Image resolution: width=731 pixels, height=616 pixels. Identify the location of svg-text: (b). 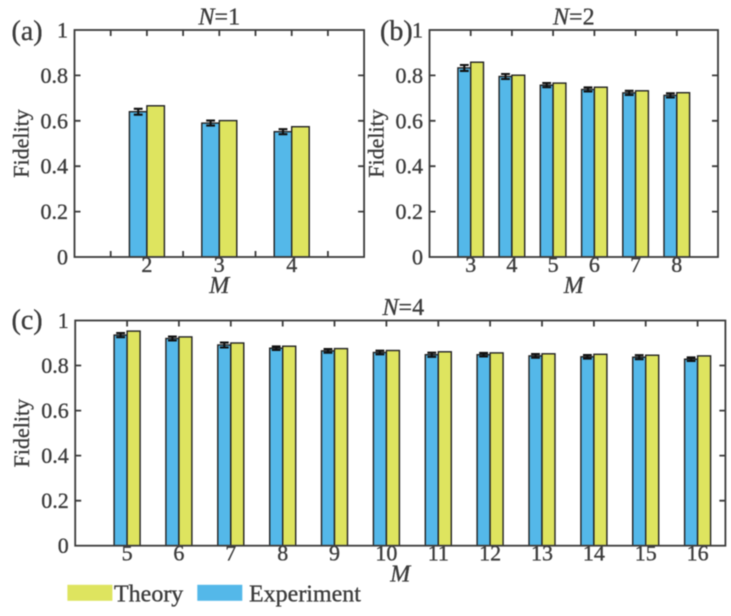
(396, 31).